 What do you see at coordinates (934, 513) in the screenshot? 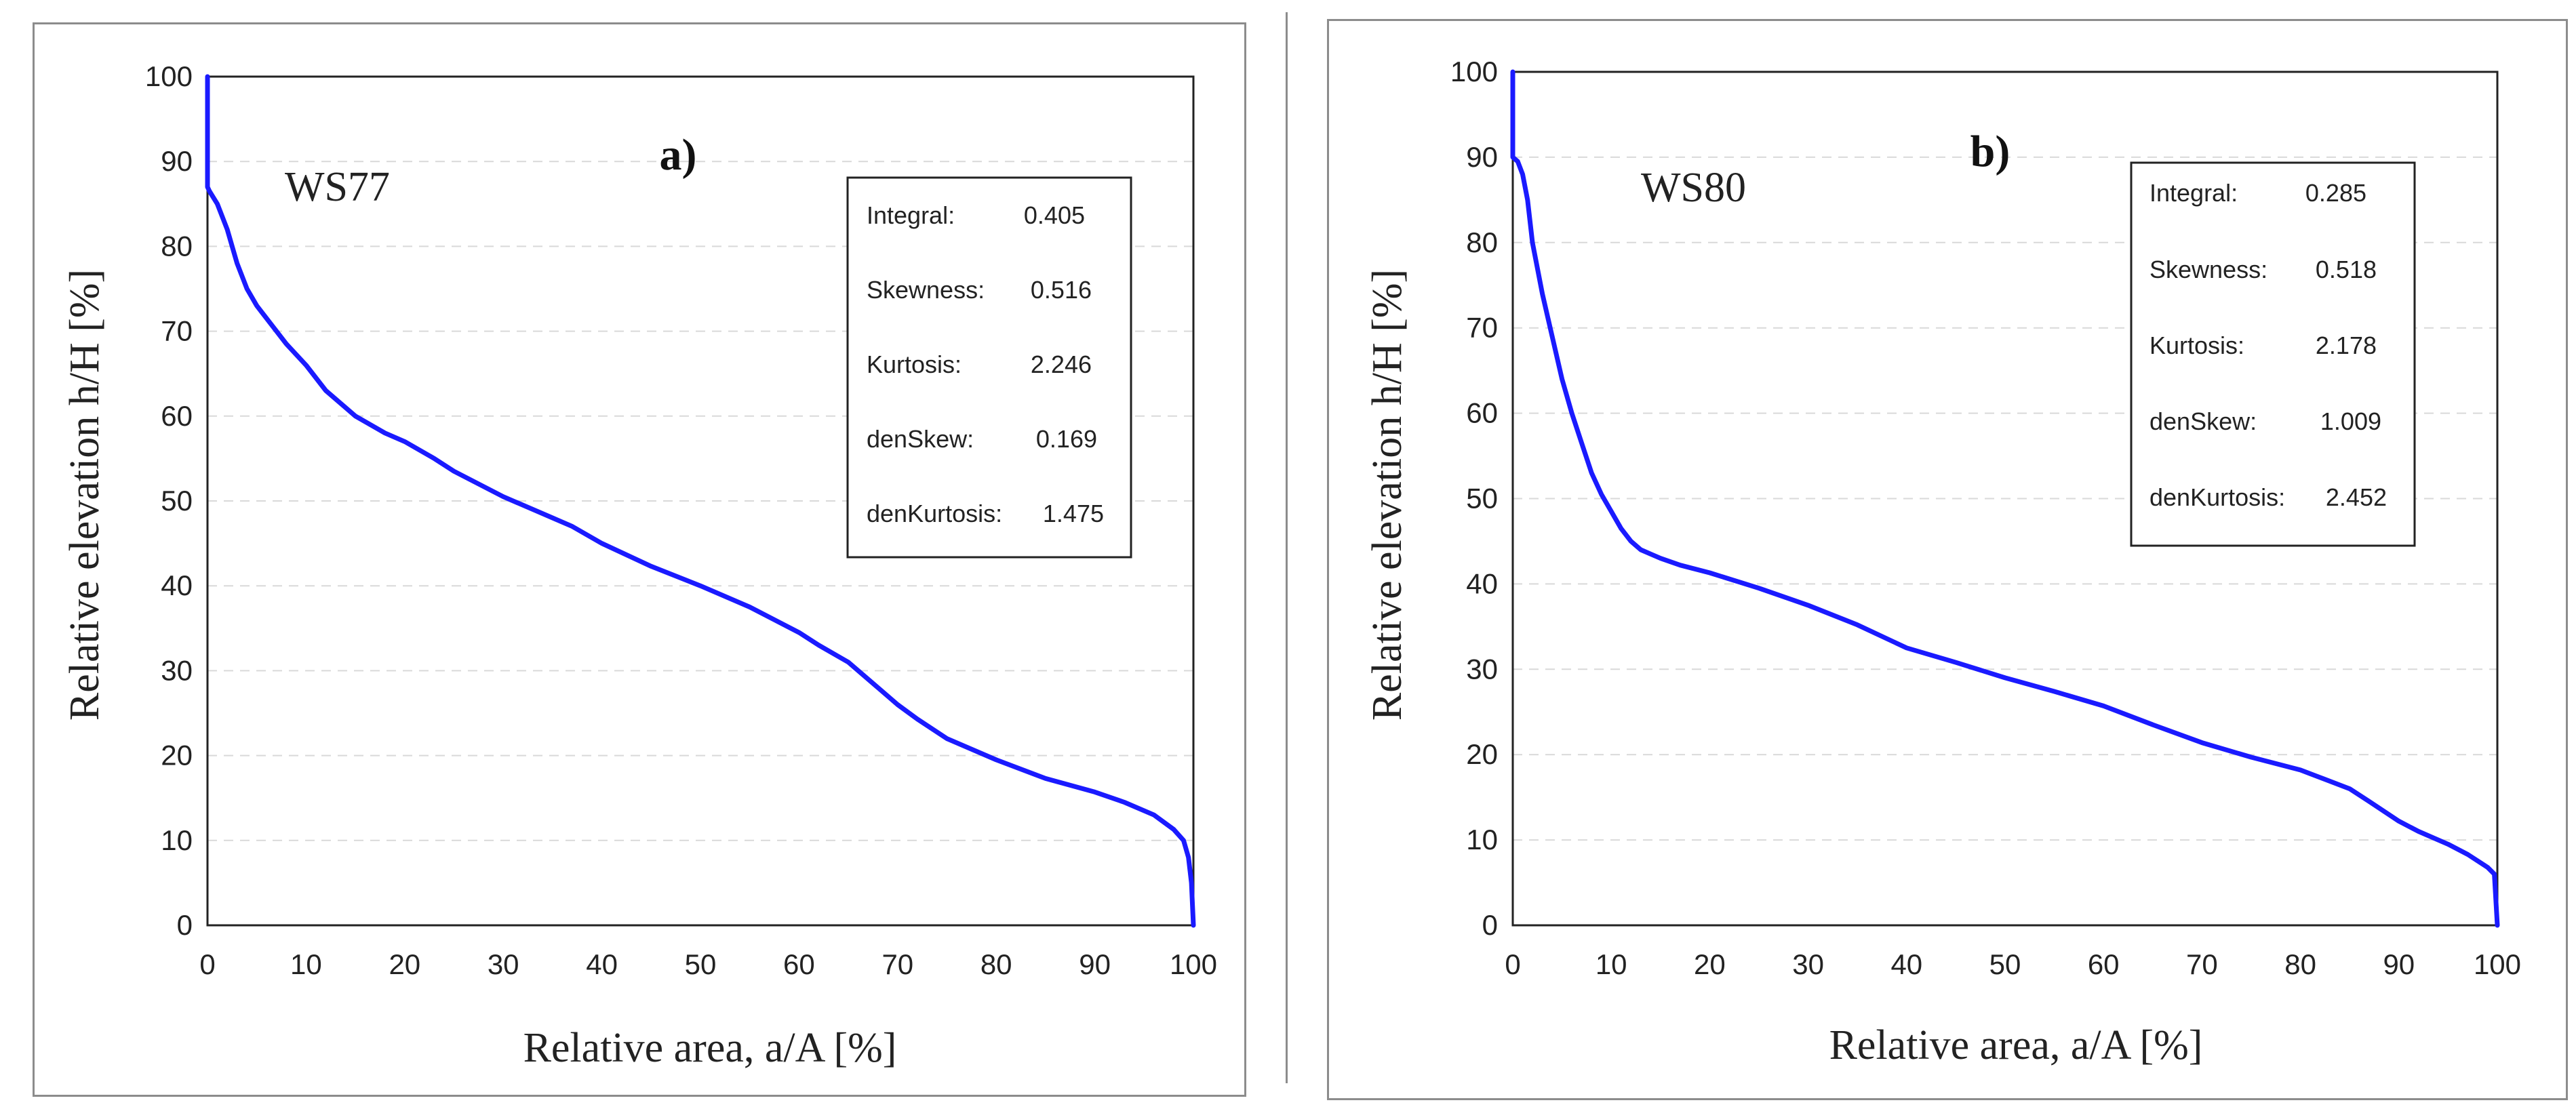
I see `stat-label-denkurtosis-a: denKurtosis:` at bounding box center [934, 513].